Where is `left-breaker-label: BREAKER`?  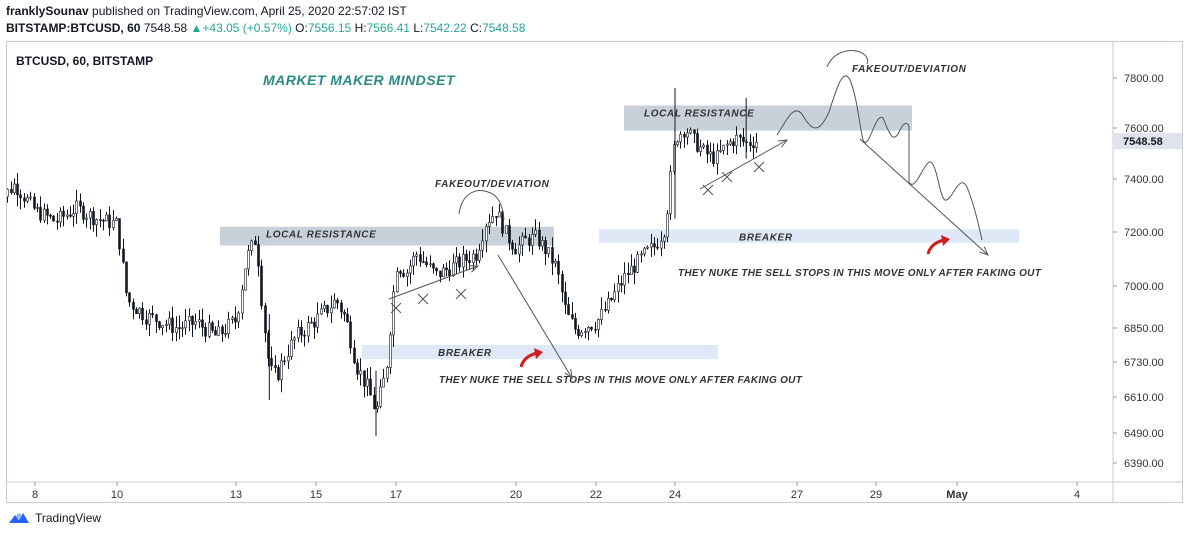 left-breaker-label: BREAKER is located at coordinates (465, 353).